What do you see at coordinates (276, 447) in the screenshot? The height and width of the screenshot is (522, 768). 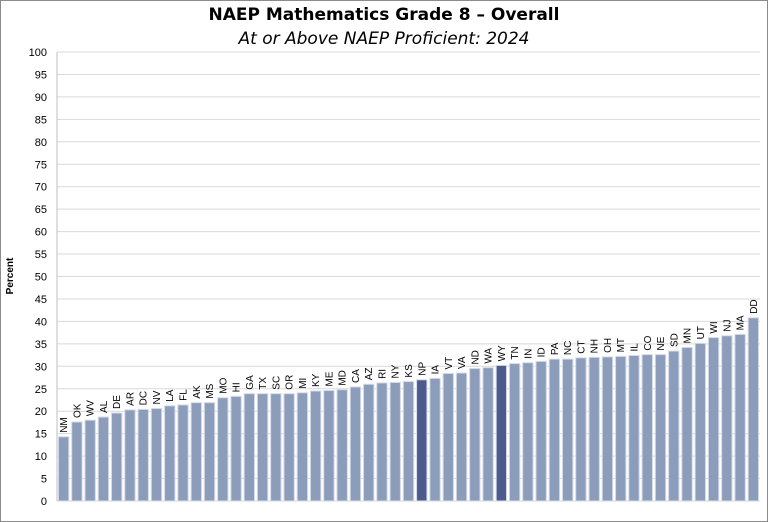 I see `bar-sc` at bounding box center [276, 447].